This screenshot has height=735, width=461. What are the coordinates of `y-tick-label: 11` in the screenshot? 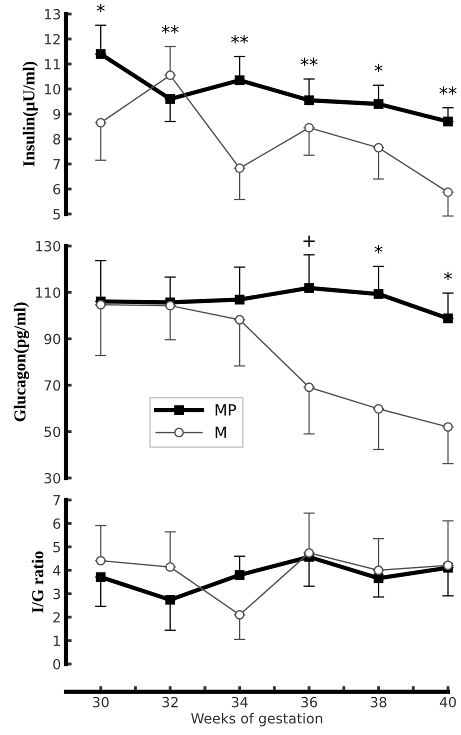 It's located at (52, 64).